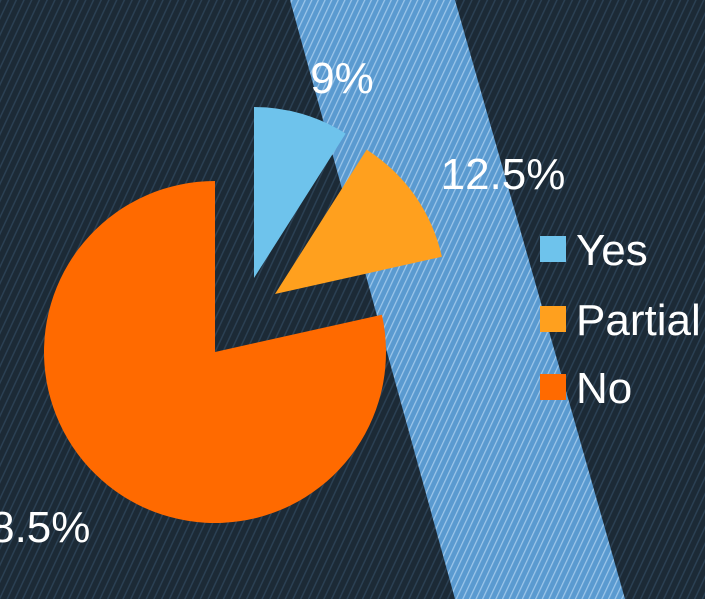 This screenshot has height=599, width=705. I want to click on legend-swatch-no, so click(553, 387).